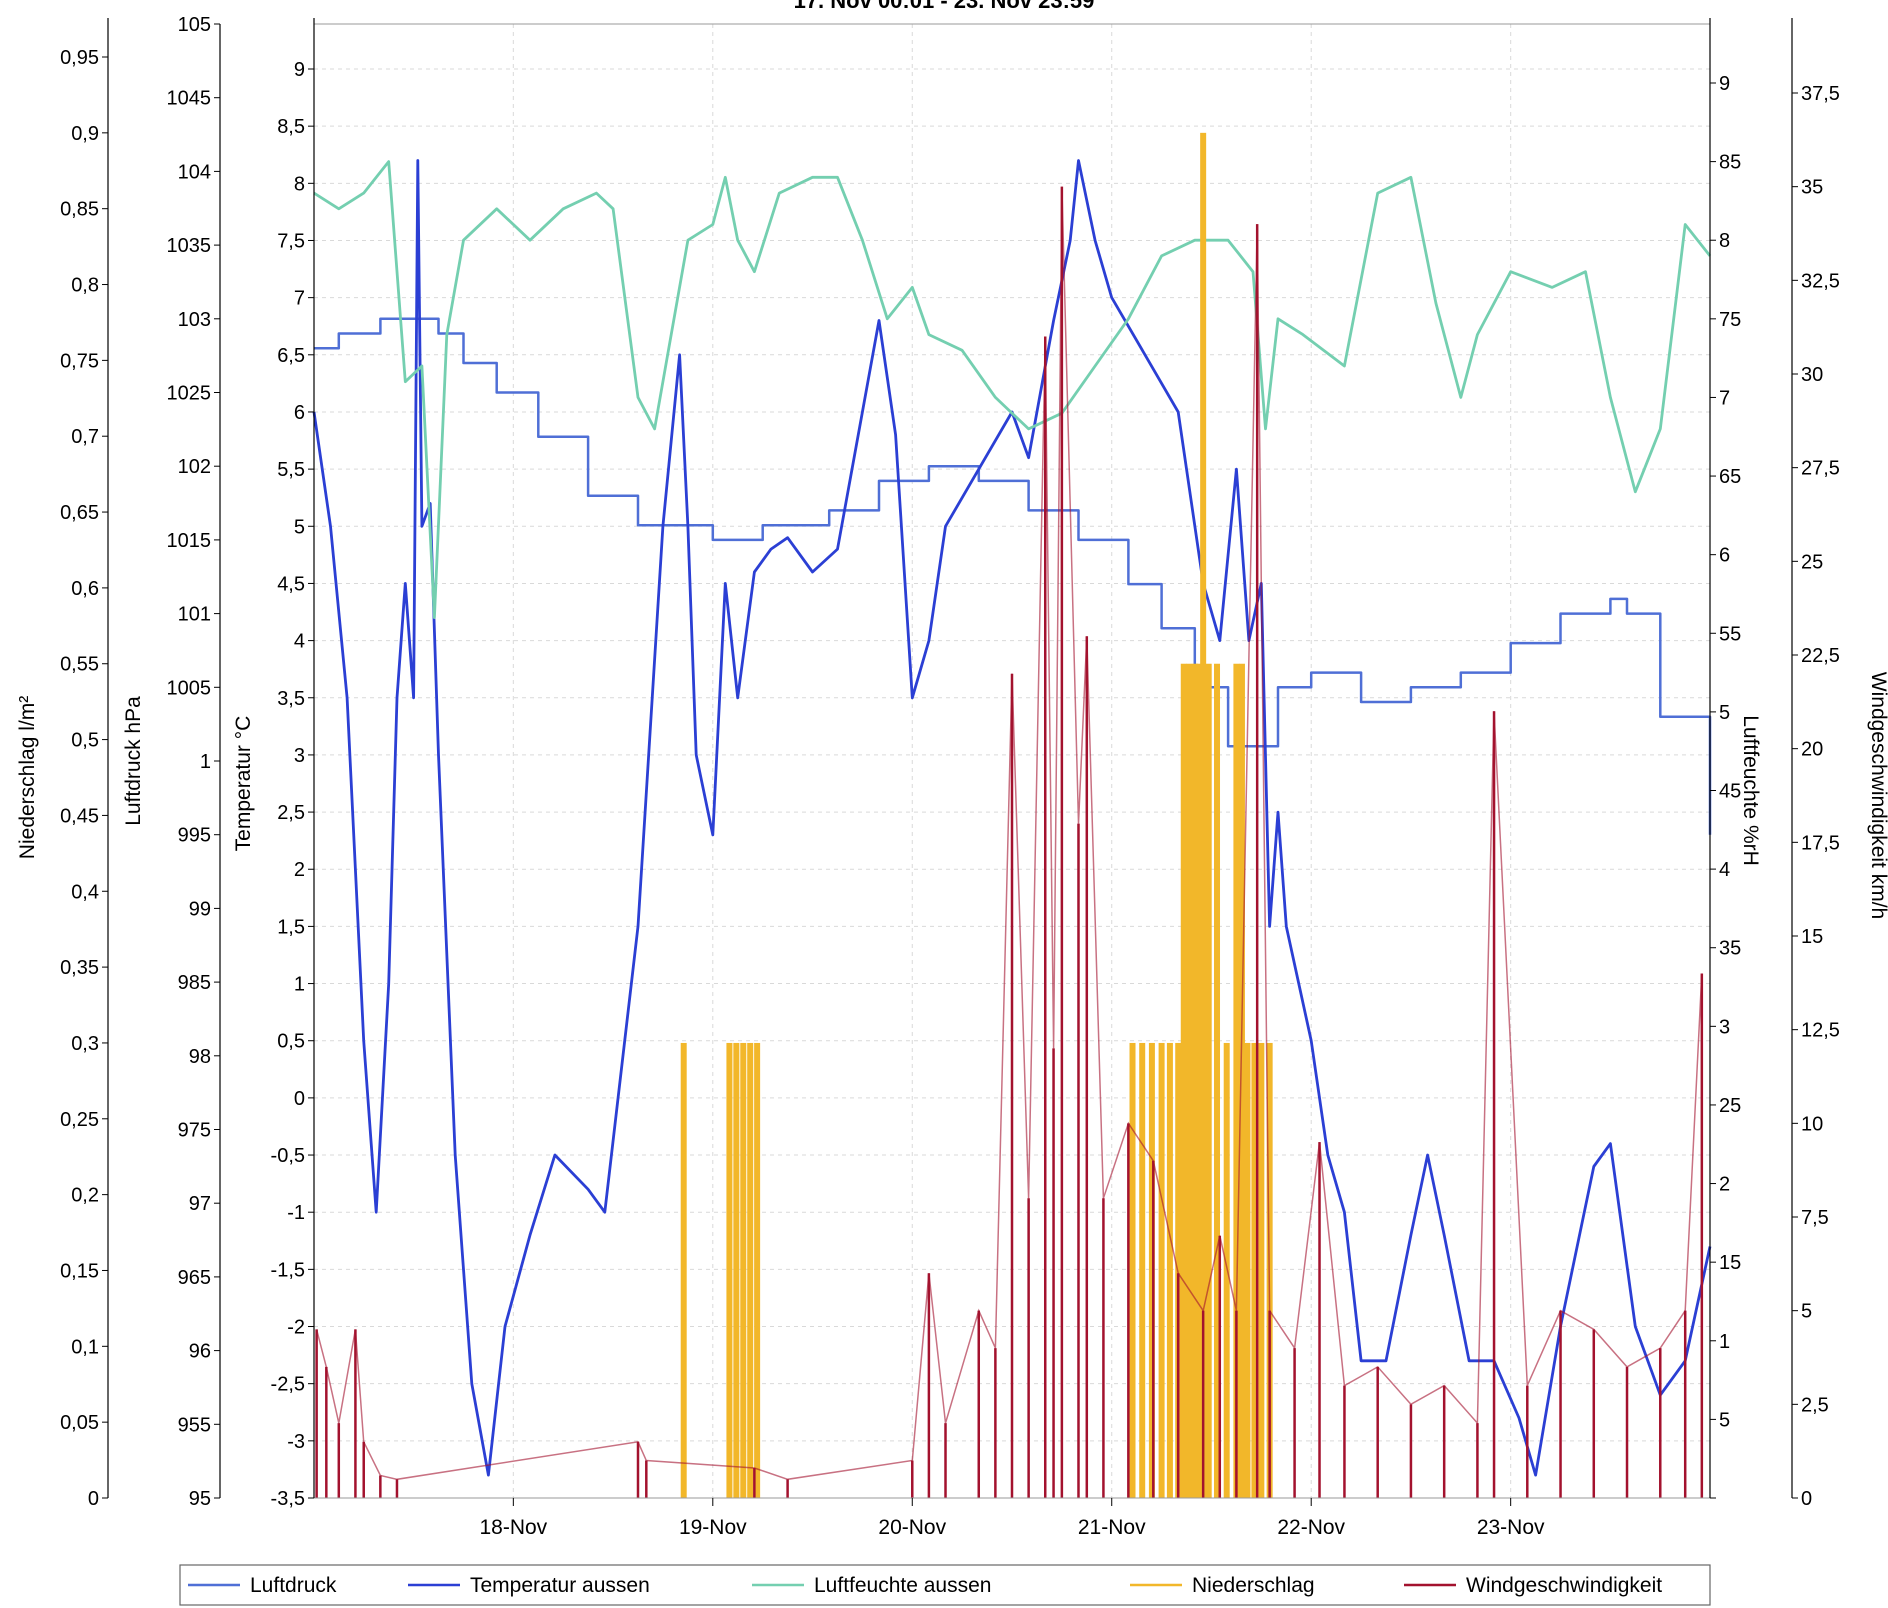 The width and height of the screenshot is (1888, 1608). What do you see at coordinates (200, 909) in the screenshot?
I see `axis-tick-label-pressure: 99` at bounding box center [200, 909].